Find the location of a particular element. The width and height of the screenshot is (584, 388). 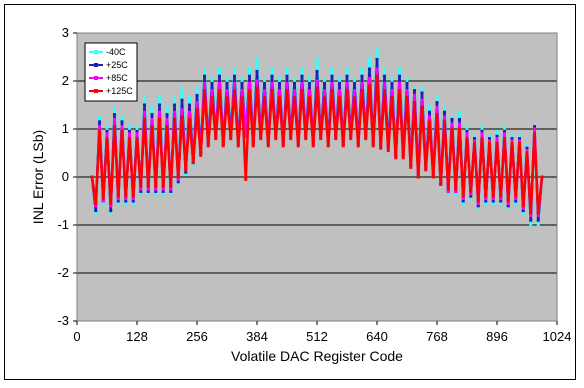

y-tick-label: -1 is located at coordinates (63, 224).